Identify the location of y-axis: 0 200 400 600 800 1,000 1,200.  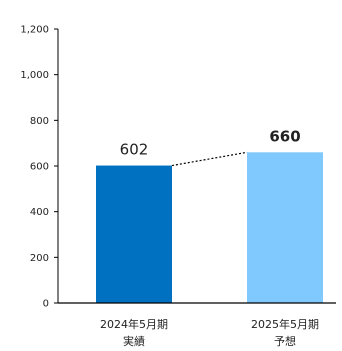
(39, 167).